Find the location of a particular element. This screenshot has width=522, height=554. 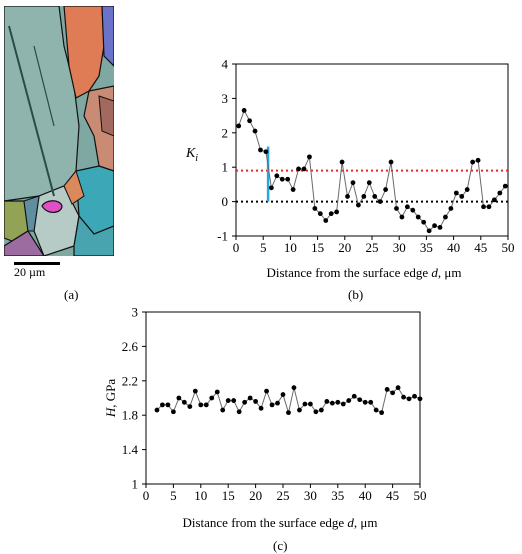

chart-b-ylabel-sub: i is located at coordinates (196, 158).